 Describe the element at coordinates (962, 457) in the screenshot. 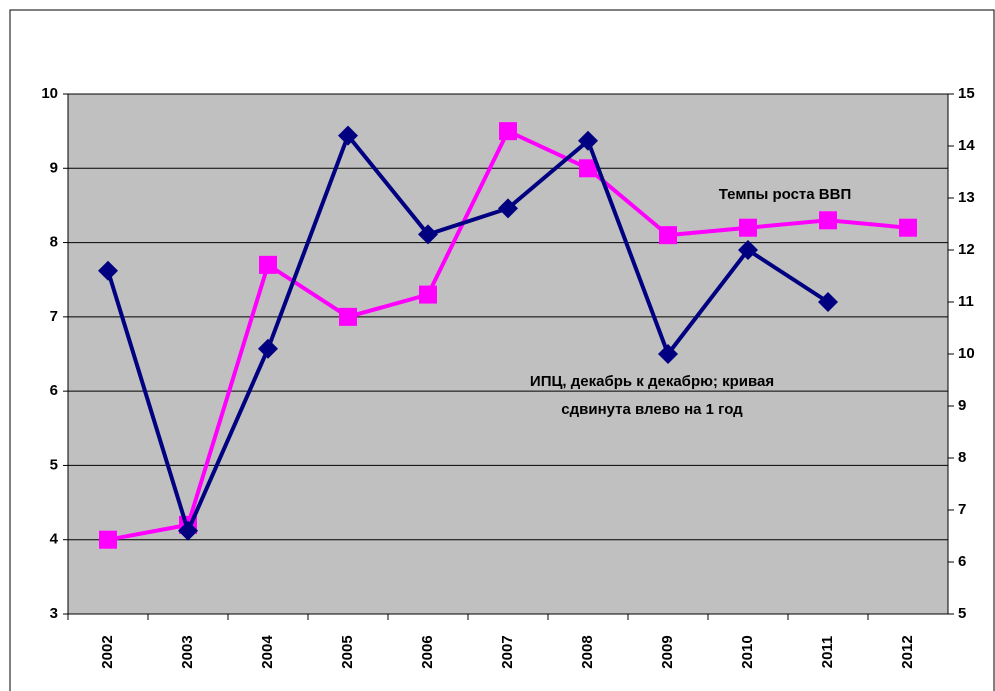

I see `y2-tick-label: 8` at that location.